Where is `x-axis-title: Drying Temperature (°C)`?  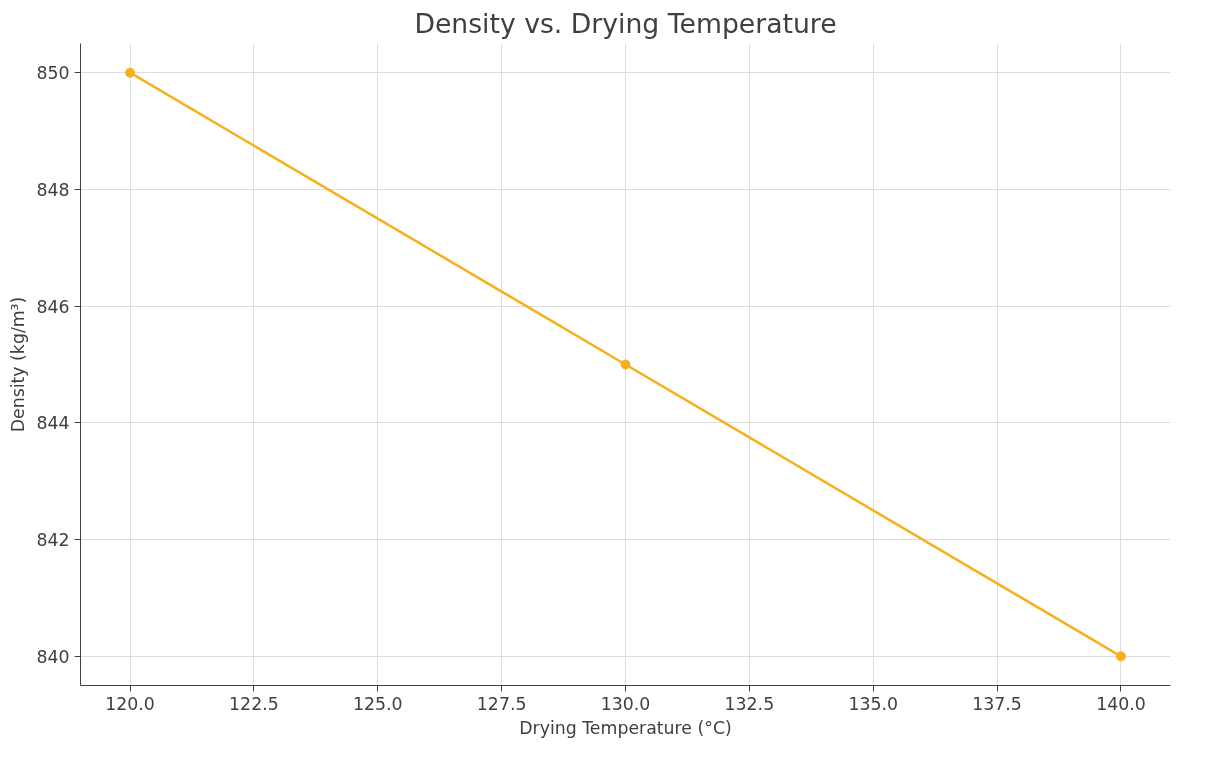 x-axis-title: Drying Temperature (°C) is located at coordinates (625, 727).